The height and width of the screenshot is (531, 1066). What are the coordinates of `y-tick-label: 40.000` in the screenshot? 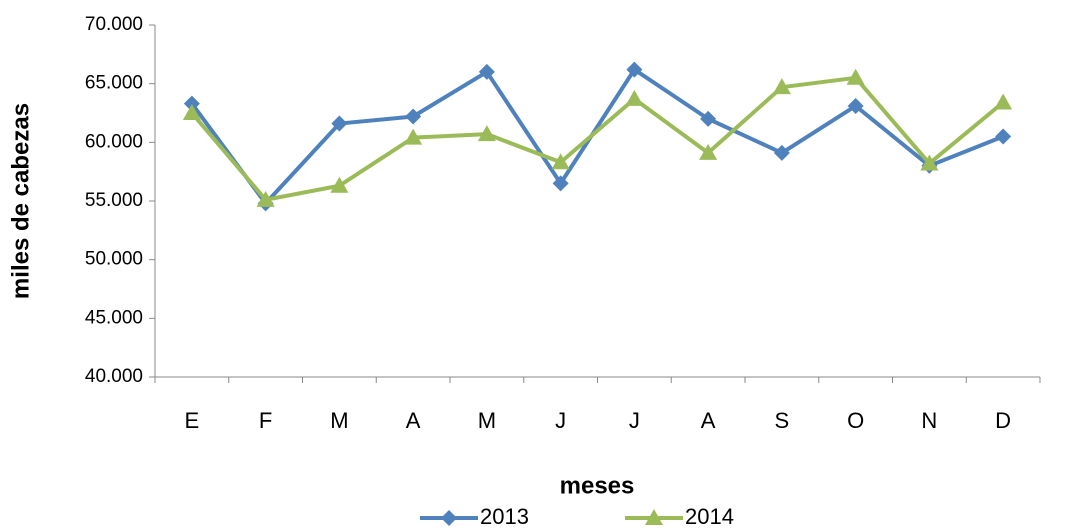 It's located at (114, 376).